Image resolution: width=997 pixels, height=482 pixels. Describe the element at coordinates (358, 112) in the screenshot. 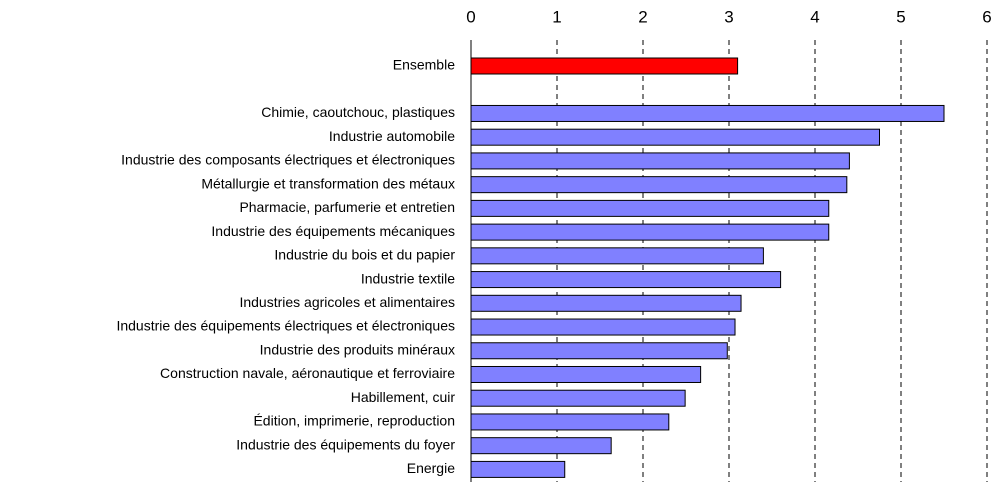

I see `y-tick-label: Chimie, caoutchouc, plastiques` at that location.